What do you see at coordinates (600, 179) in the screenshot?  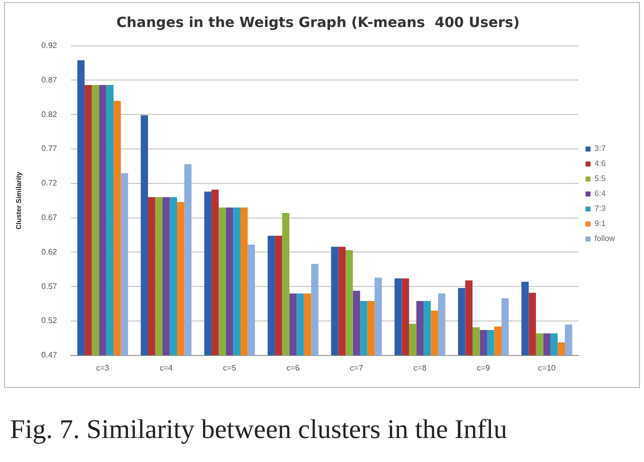 I see `legend-label: 5:5` at bounding box center [600, 179].